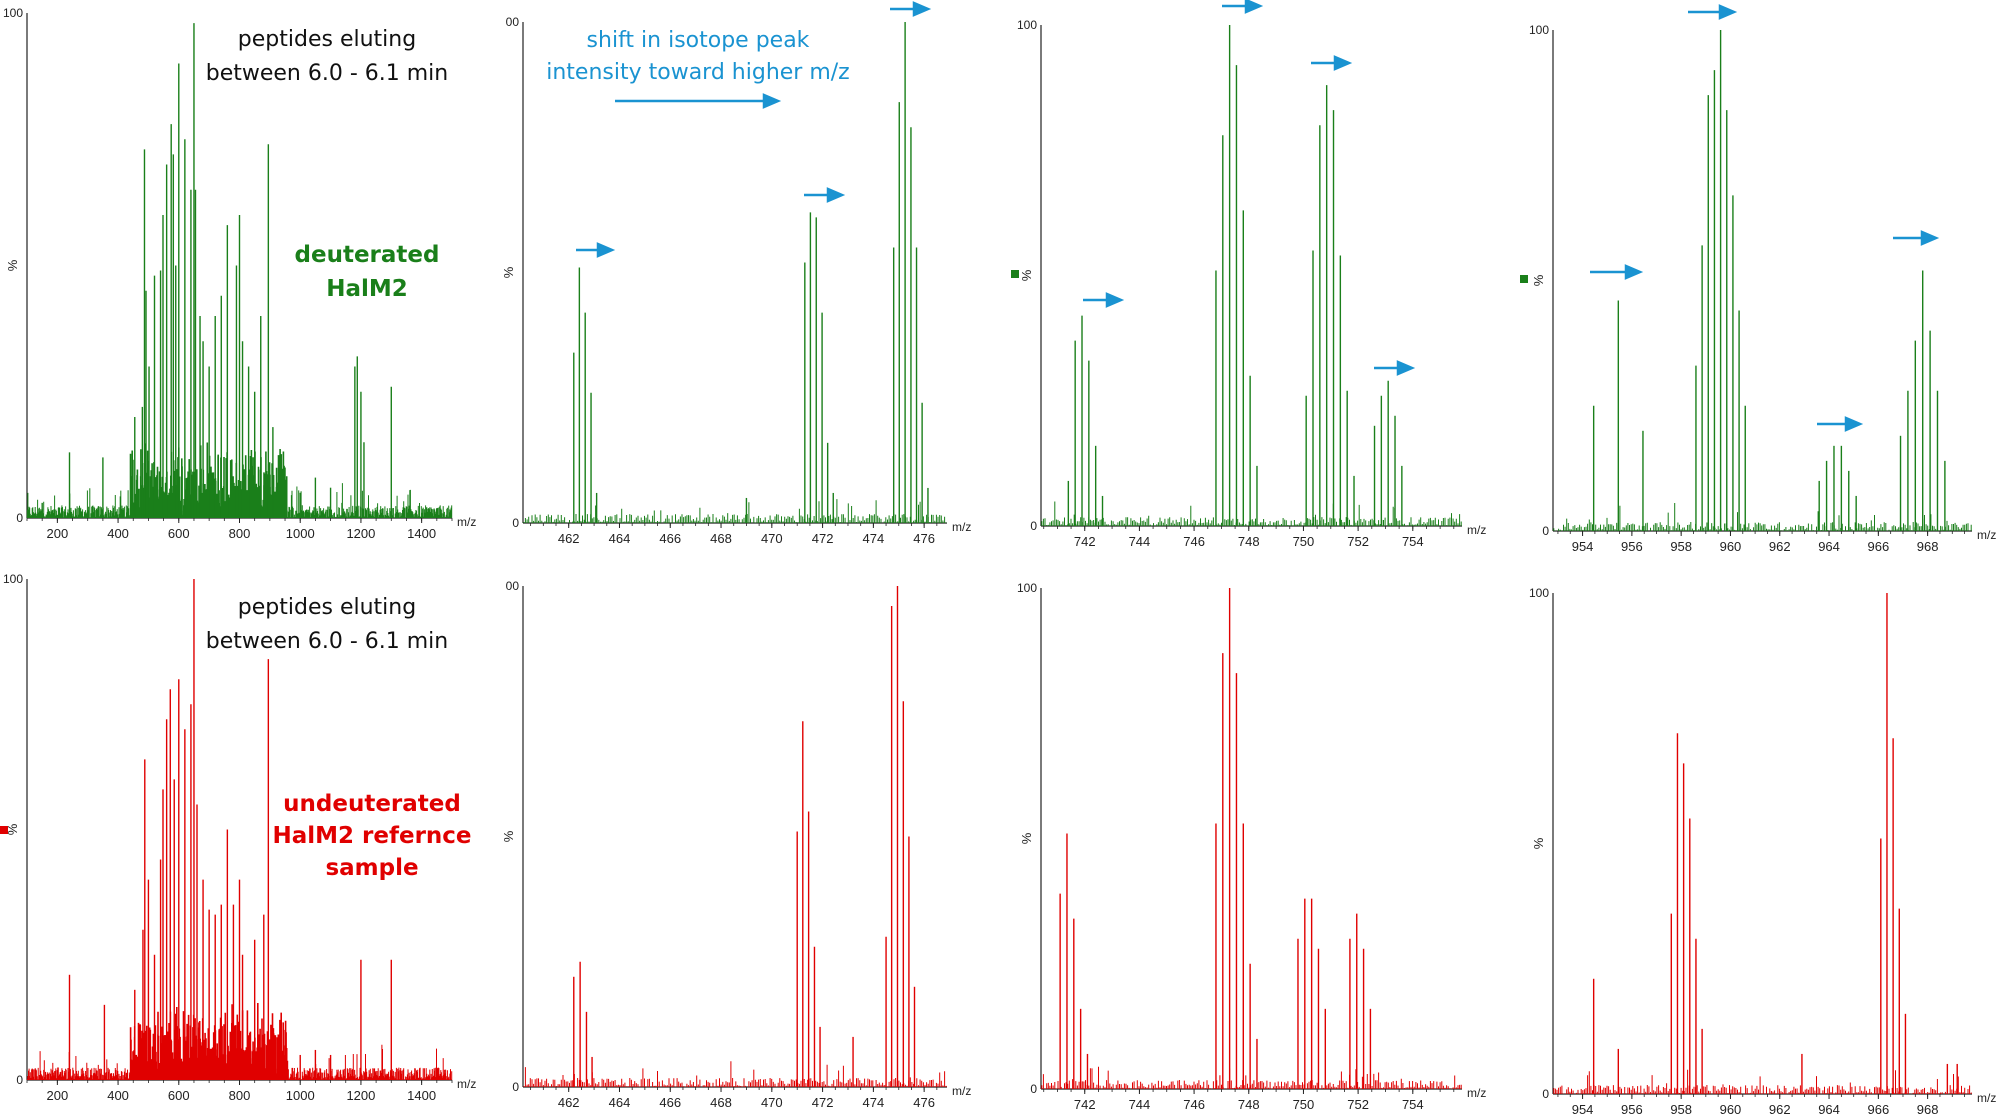  Describe the element at coordinates (1632, 546) in the screenshot. I see `x-tick-label: 956` at that location.